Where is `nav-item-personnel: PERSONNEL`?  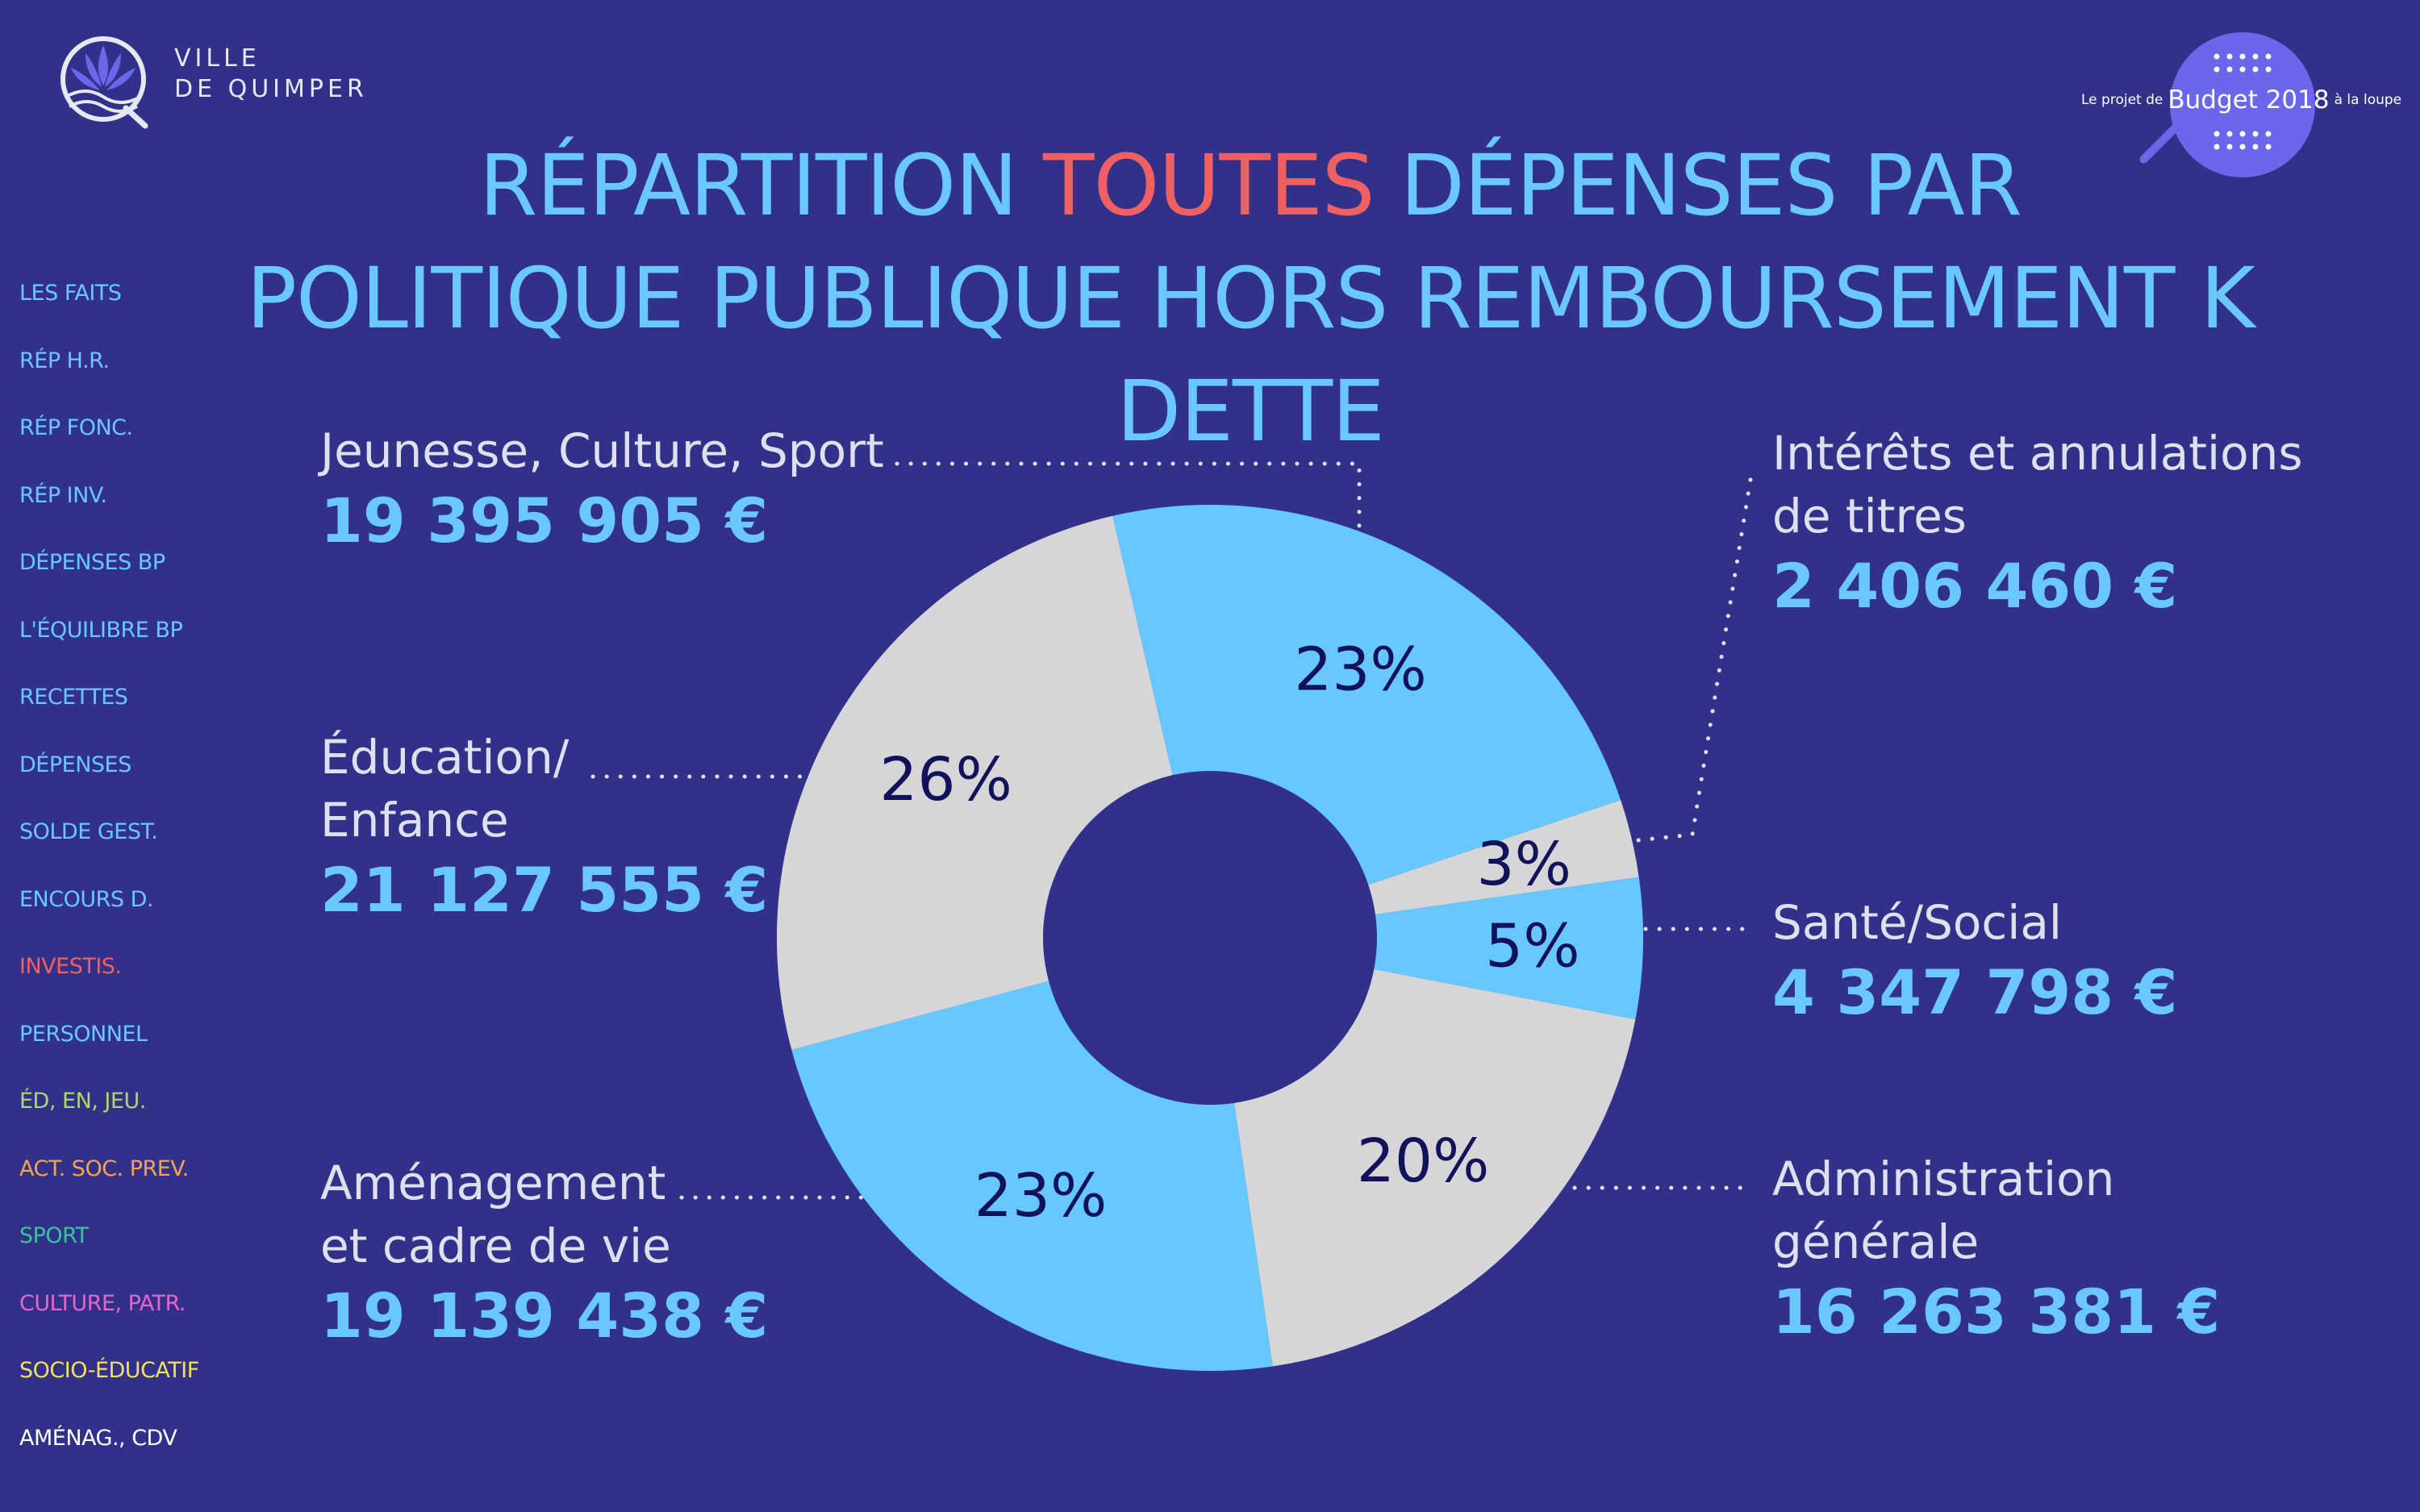
nav-item-personnel: PERSONNEL is located at coordinates (83, 1034).